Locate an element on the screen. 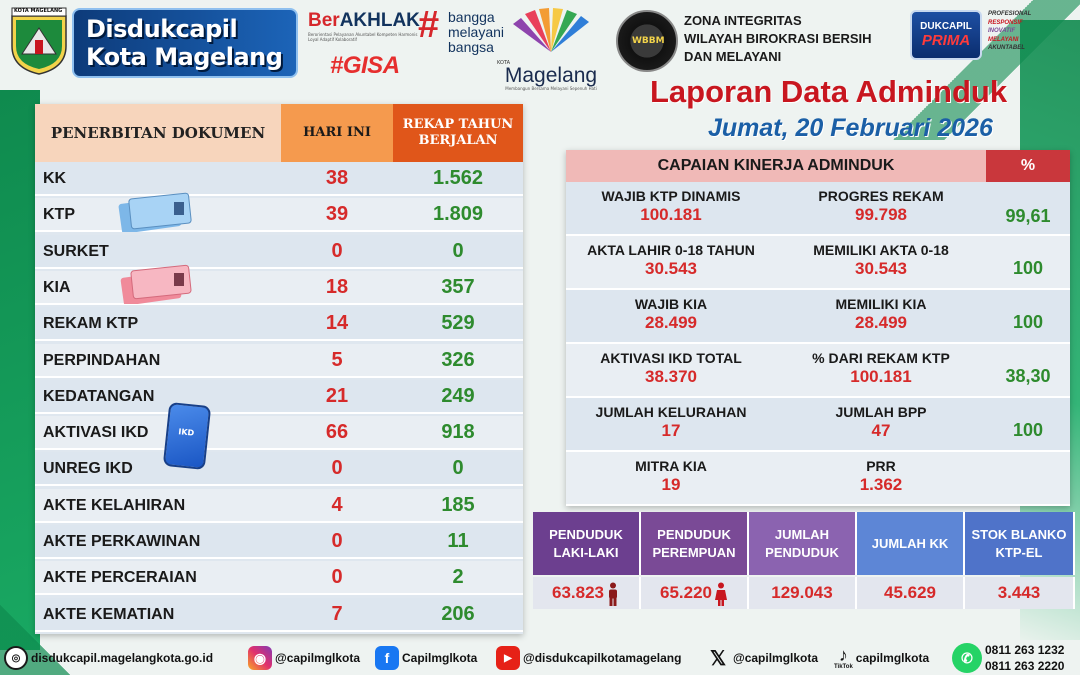 This screenshot has width=1080, height=675. document-row: AKTE KEMATIAN 7 206 is located at coordinates (279, 614).